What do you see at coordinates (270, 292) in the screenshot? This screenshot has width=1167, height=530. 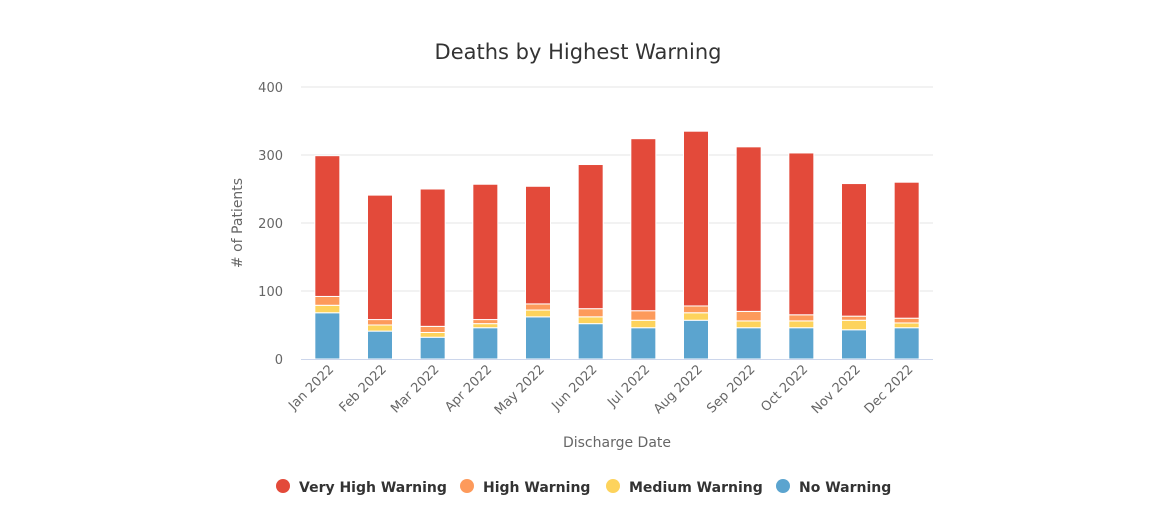 I see `y-tick-label: 100` at bounding box center [270, 292].